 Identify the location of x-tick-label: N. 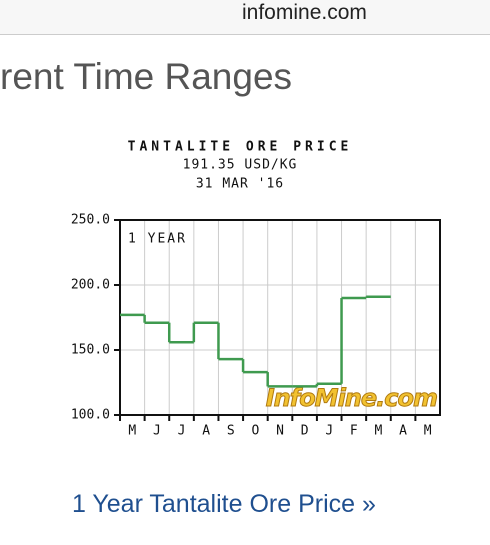
(280, 431).